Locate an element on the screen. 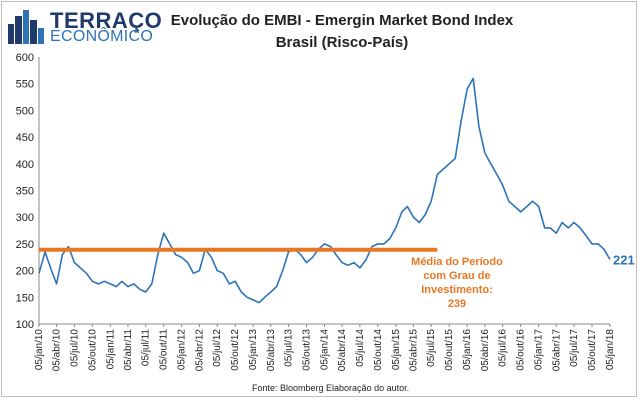 The image size is (640, 400). x-tick-label: 05/out/11 is located at coordinates (164, 349).